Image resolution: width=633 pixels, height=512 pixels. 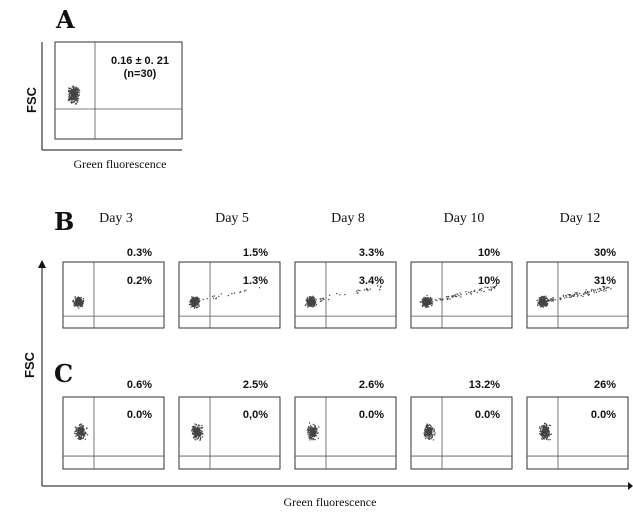 I want to click on bc-y-axis-arrowhead, so click(x=42, y=264).